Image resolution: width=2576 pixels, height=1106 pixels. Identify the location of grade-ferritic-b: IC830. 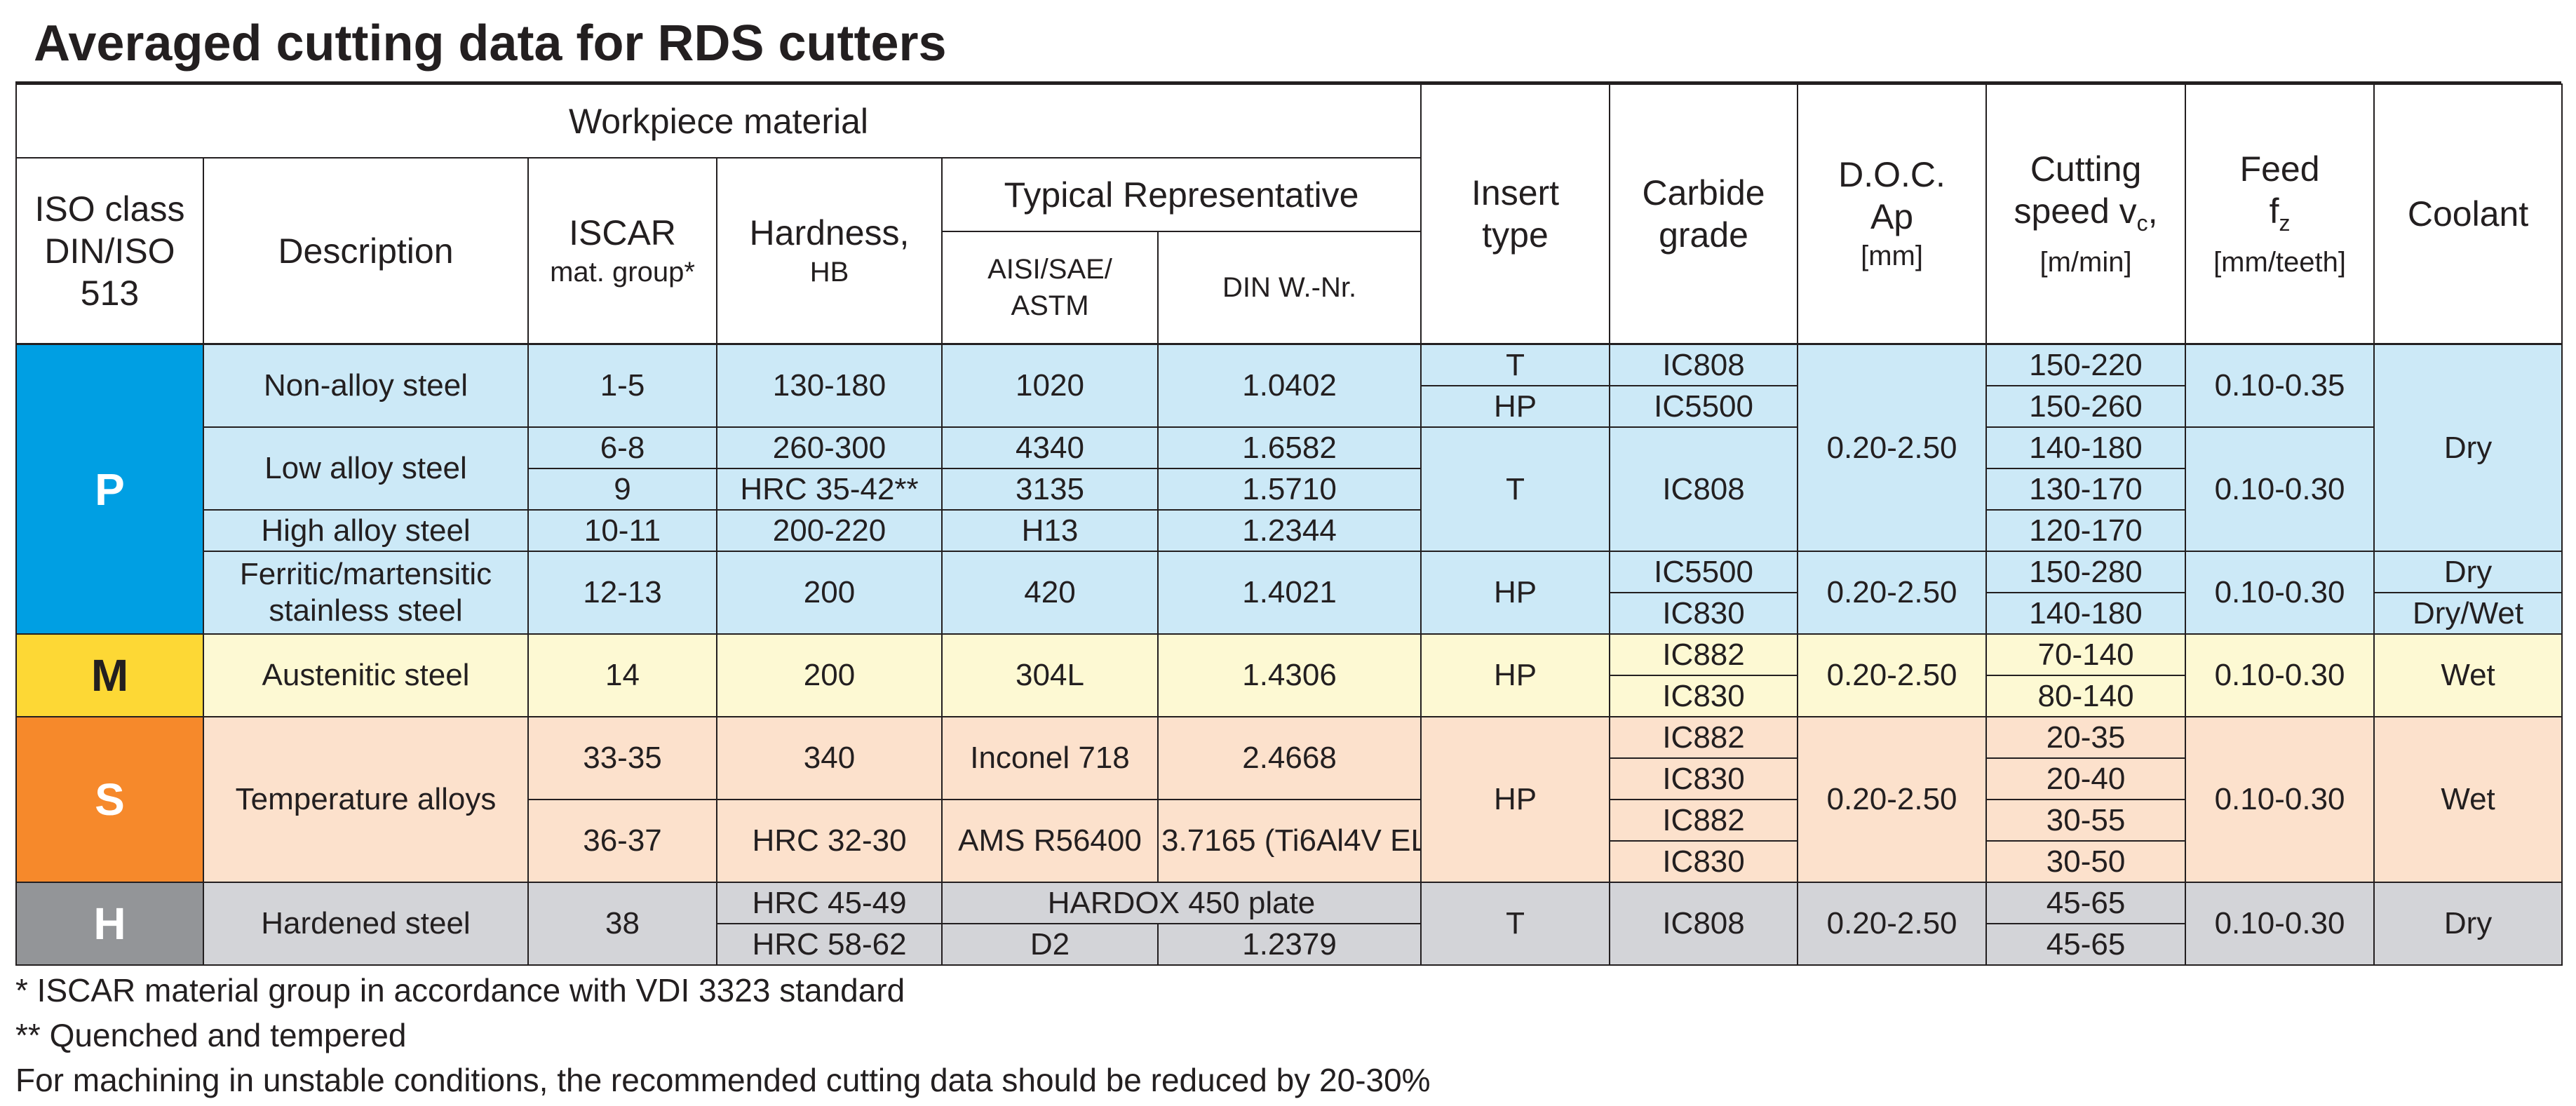
(1704, 614).